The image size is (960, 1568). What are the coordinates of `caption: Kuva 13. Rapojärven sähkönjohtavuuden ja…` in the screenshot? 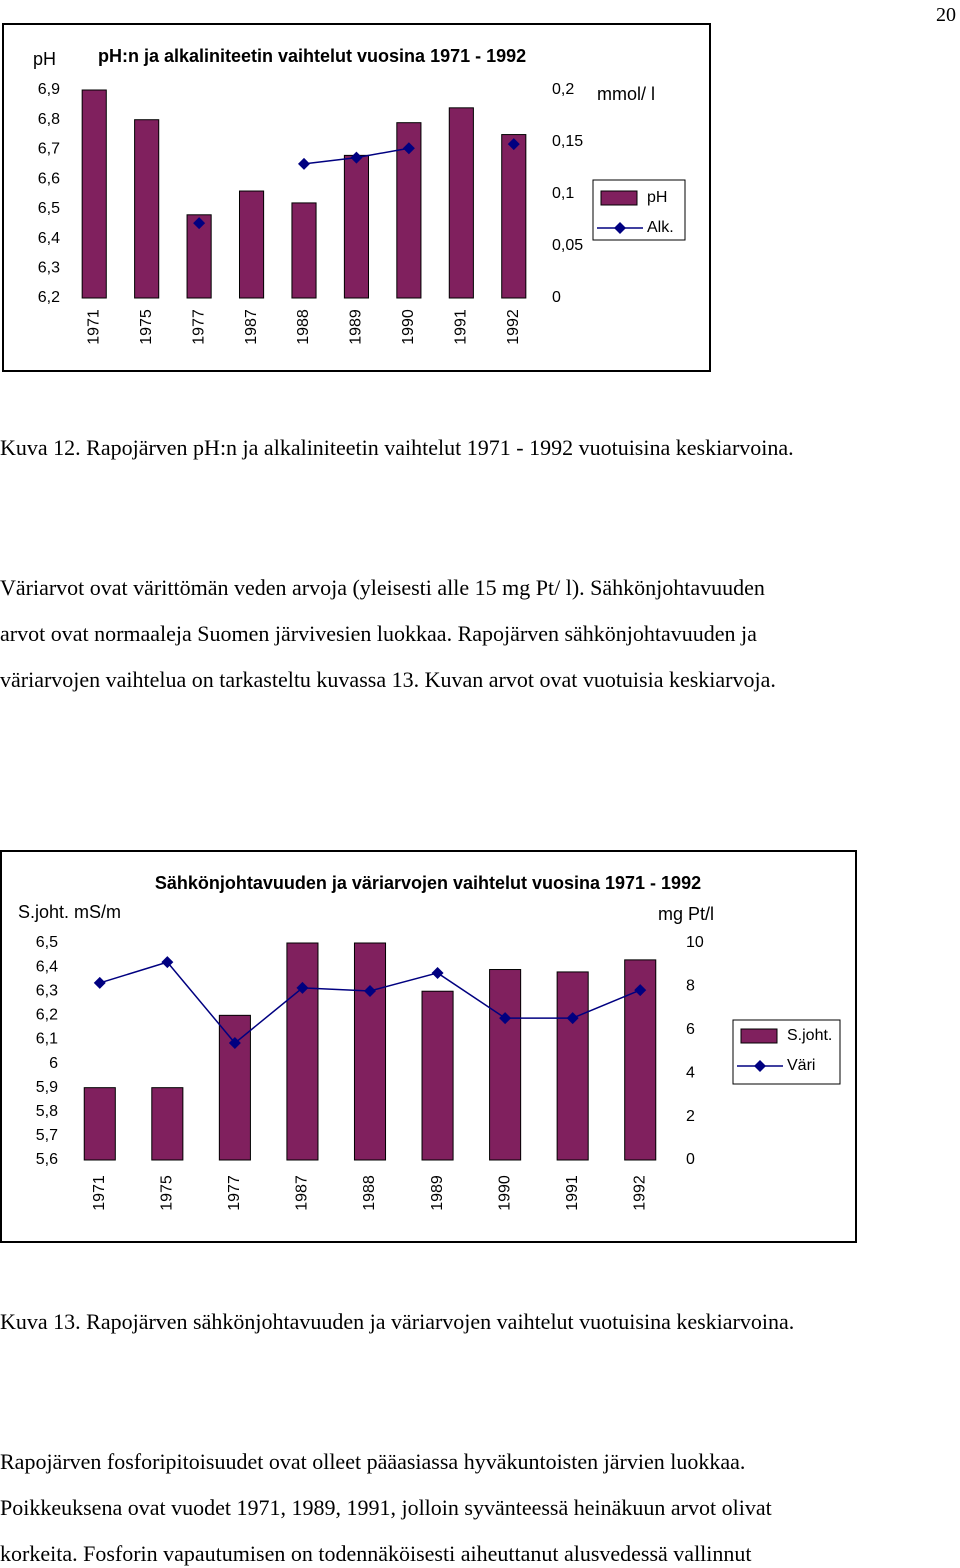 It's located at (397, 1321).